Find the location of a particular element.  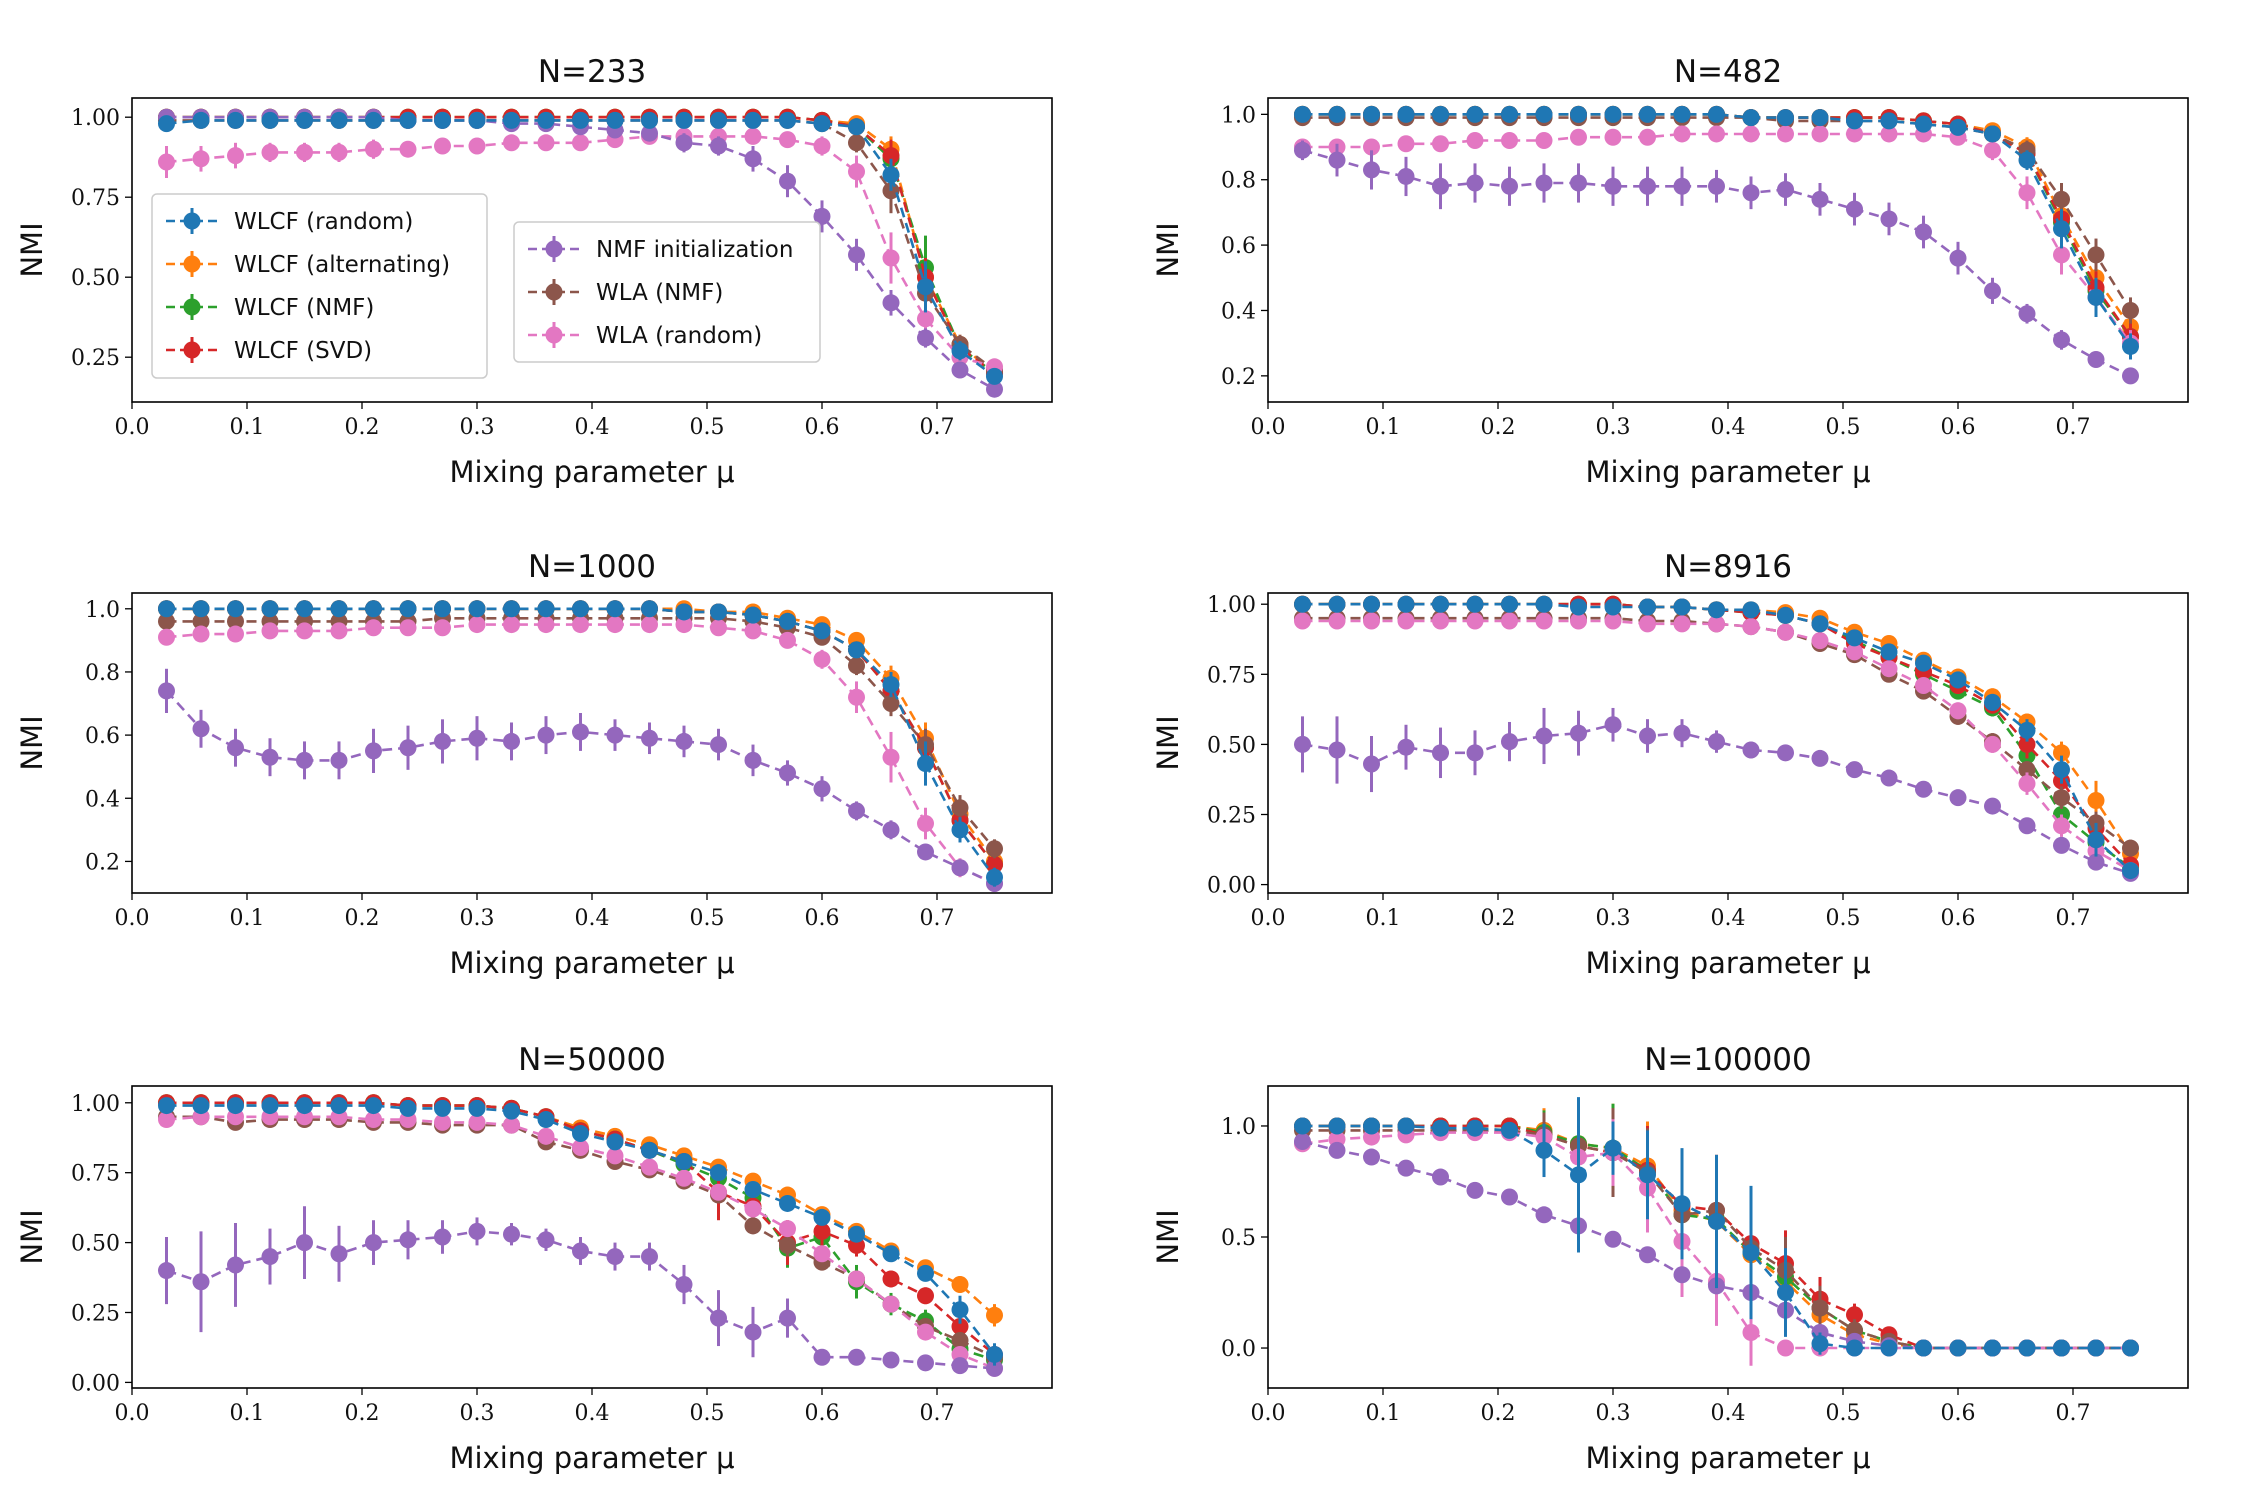

x-tick-label: 0.4 is located at coordinates (1728, 427).